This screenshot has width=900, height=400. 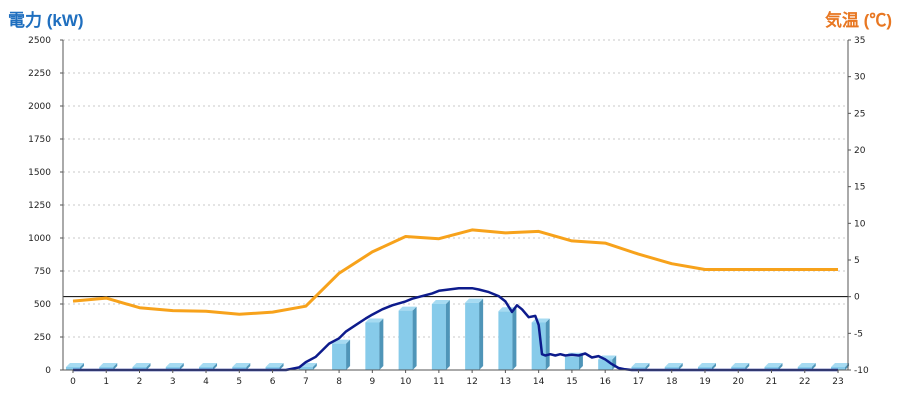 What do you see at coordinates (339, 382) in the screenshot?
I see `x-tick-label: 8` at bounding box center [339, 382].